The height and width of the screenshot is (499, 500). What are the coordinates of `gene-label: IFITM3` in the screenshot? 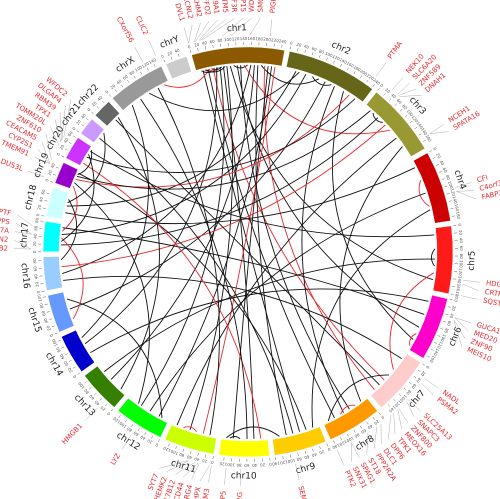 It's located at (206, 493).